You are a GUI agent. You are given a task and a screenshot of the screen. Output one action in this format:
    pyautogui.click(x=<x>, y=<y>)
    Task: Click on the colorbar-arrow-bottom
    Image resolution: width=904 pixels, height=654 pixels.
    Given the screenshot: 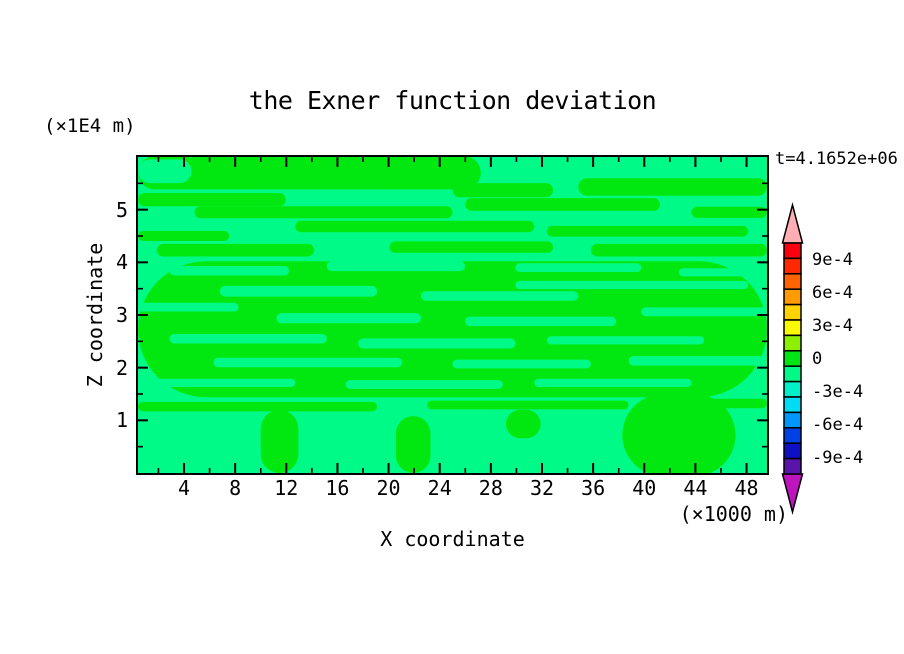 What is the action you would take?
    pyautogui.click(x=792, y=494)
    